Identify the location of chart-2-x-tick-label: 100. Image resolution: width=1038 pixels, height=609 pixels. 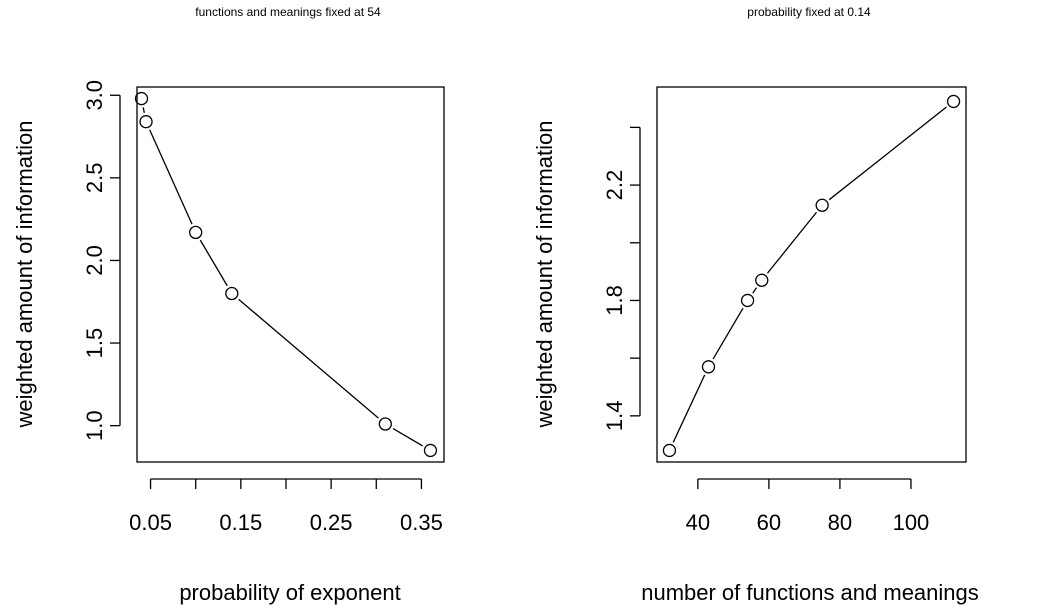
(911, 522).